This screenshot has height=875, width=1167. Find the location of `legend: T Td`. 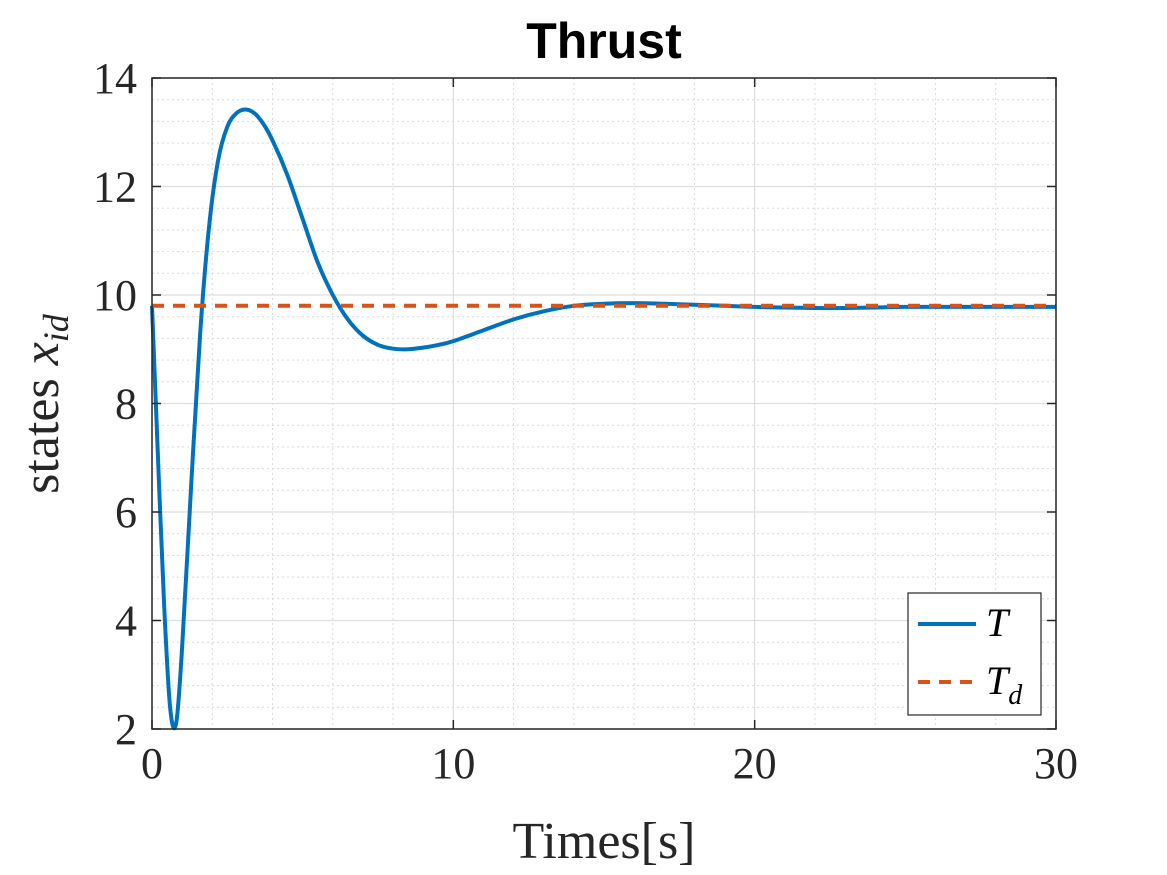

legend: T Td is located at coordinates (974, 654).